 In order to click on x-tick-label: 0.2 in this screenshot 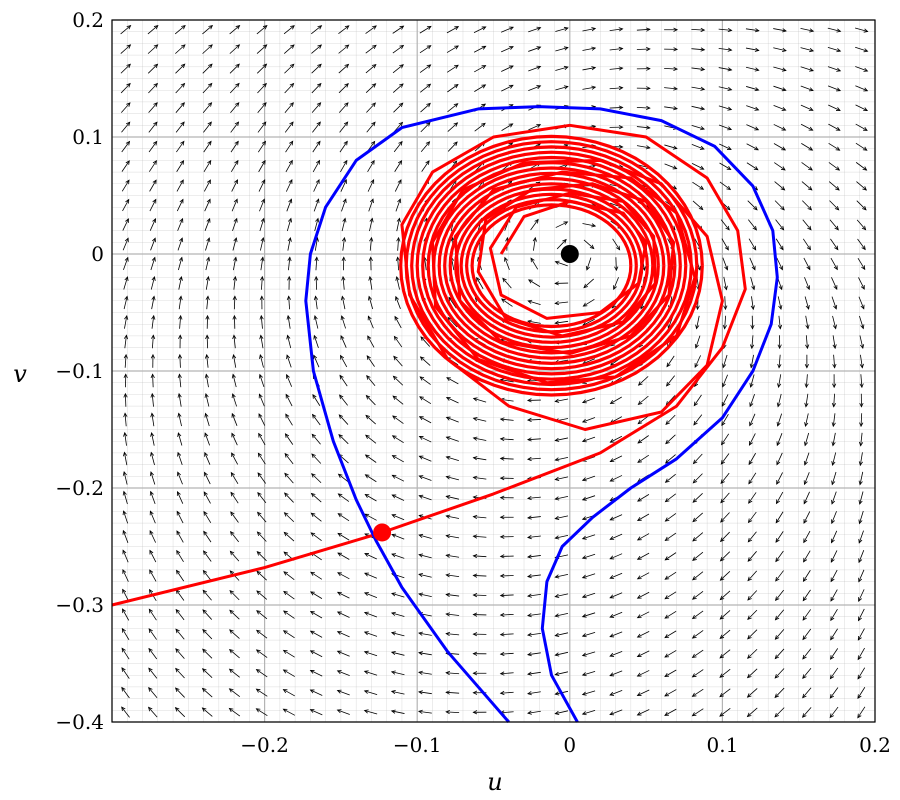, I will do `click(875, 745)`.